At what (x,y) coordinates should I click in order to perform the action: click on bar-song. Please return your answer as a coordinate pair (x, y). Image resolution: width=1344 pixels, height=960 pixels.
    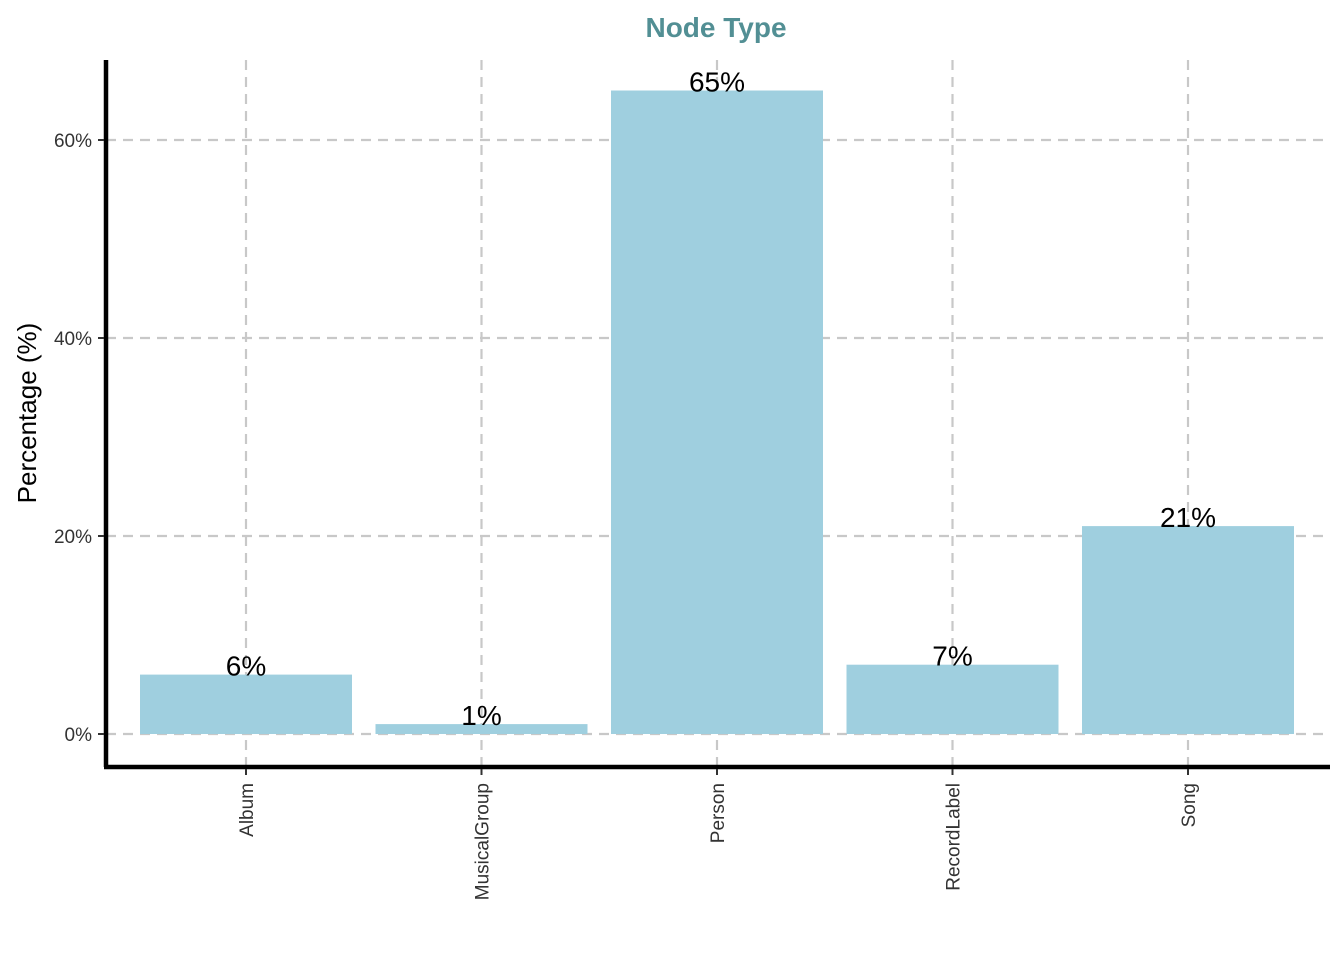
    Looking at the image, I should click on (1188, 630).